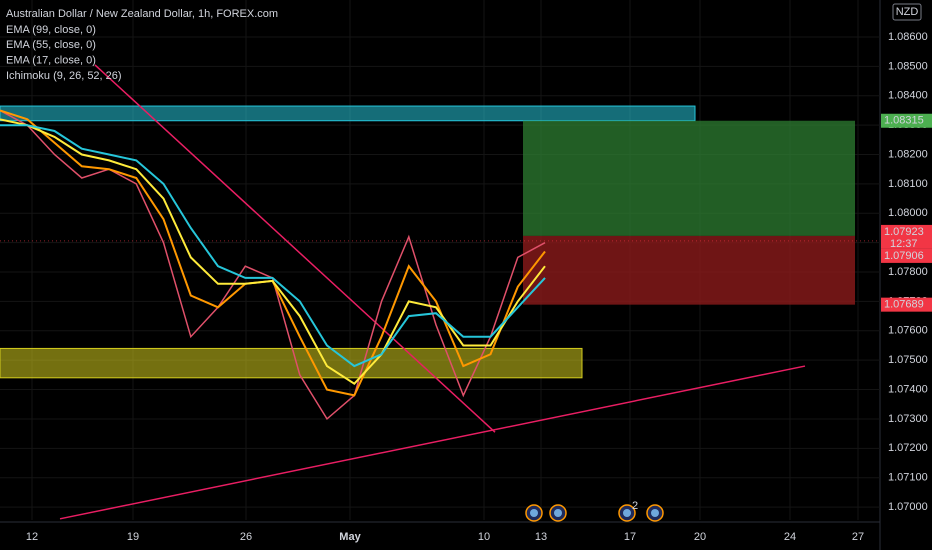 Image resolution: width=932 pixels, height=550 pixels. Describe the element at coordinates (700, 537) in the screenshot. I see `x-tick-label: 20` at that location.